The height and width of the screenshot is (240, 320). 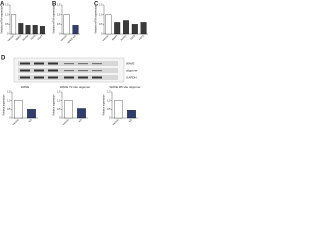 I want to click on chart-title: WAVE T3 site oligomer, so click(x=75, y=87).